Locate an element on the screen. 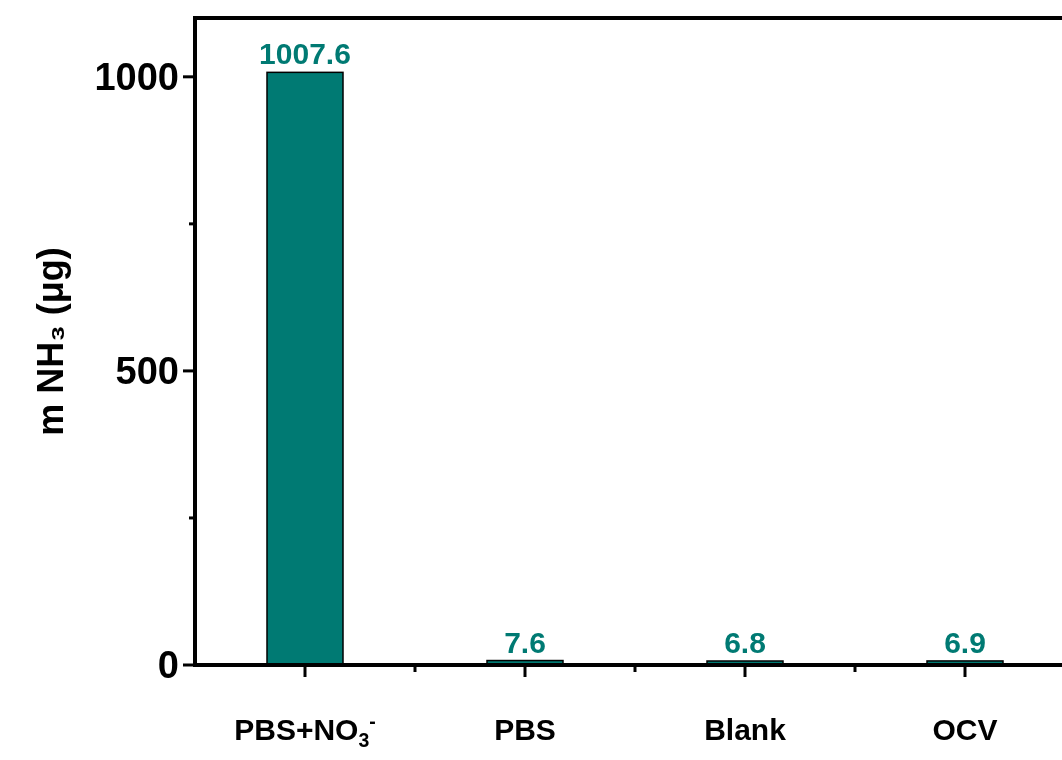  x-tick-label: OCV is located at coordinates (965, 729).